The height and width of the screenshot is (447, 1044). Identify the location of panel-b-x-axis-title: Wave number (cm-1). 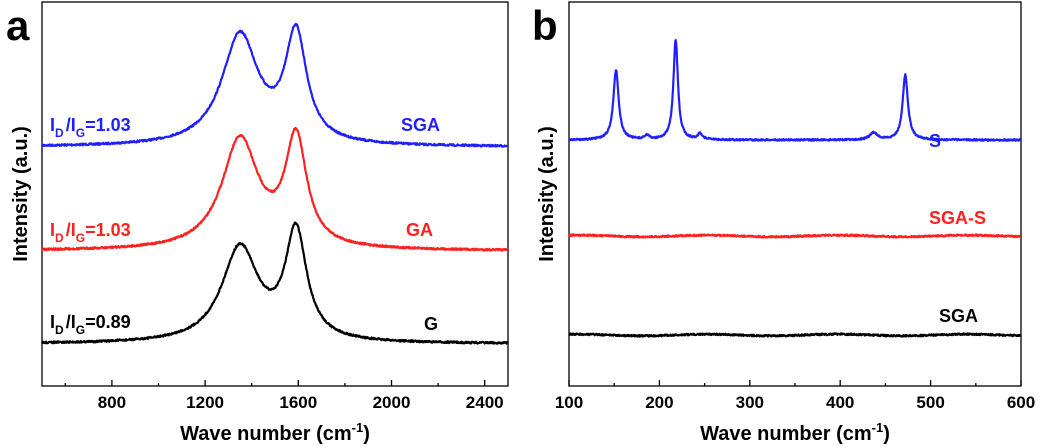
(795, 432).